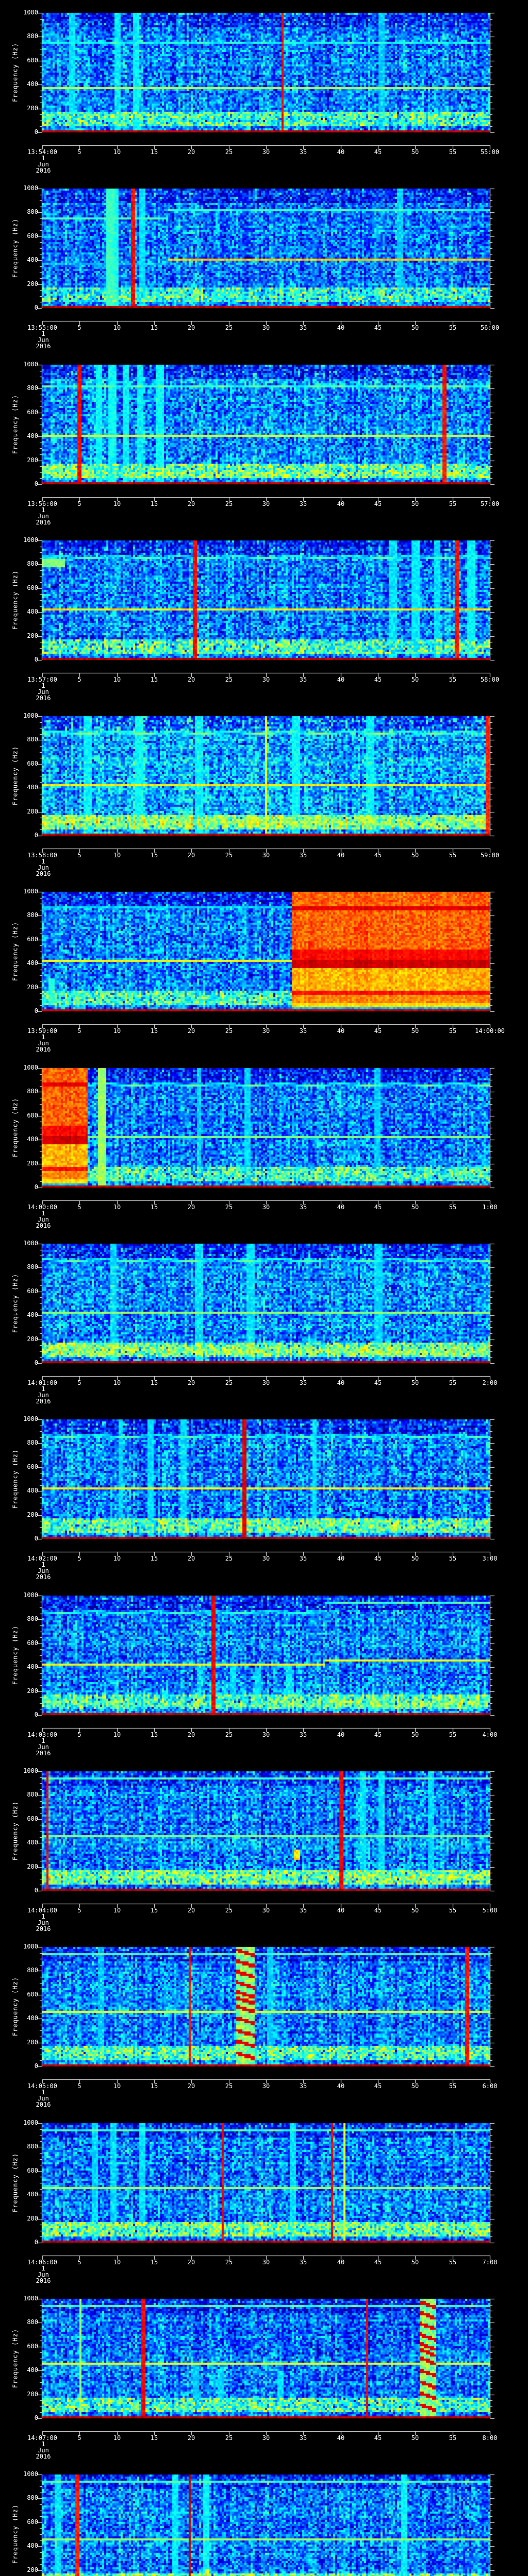  Describe the element at coordinates (42, 1031) in the screenshot. I see `x-start-time-label: 13:59:00` at that location.